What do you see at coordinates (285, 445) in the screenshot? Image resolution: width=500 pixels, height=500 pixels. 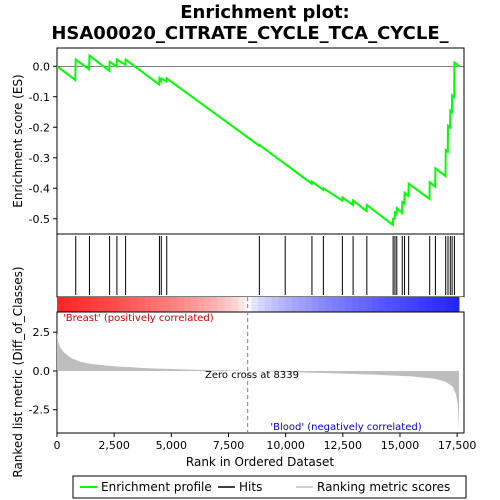 I see `x-tick-label: 10,000` at bounding box center [285, 445].